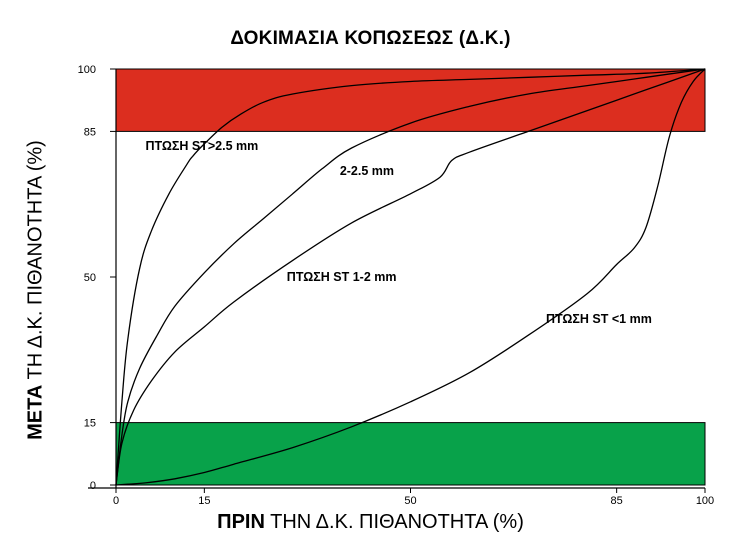 The image size is (741, 557). I want to click on x-tick-label-4: 100, so click(705, 501).